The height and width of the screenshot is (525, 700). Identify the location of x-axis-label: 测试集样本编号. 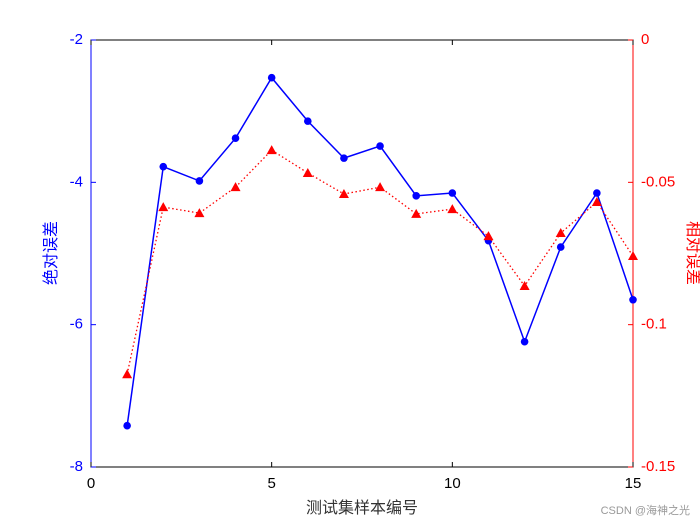
(362, 508).